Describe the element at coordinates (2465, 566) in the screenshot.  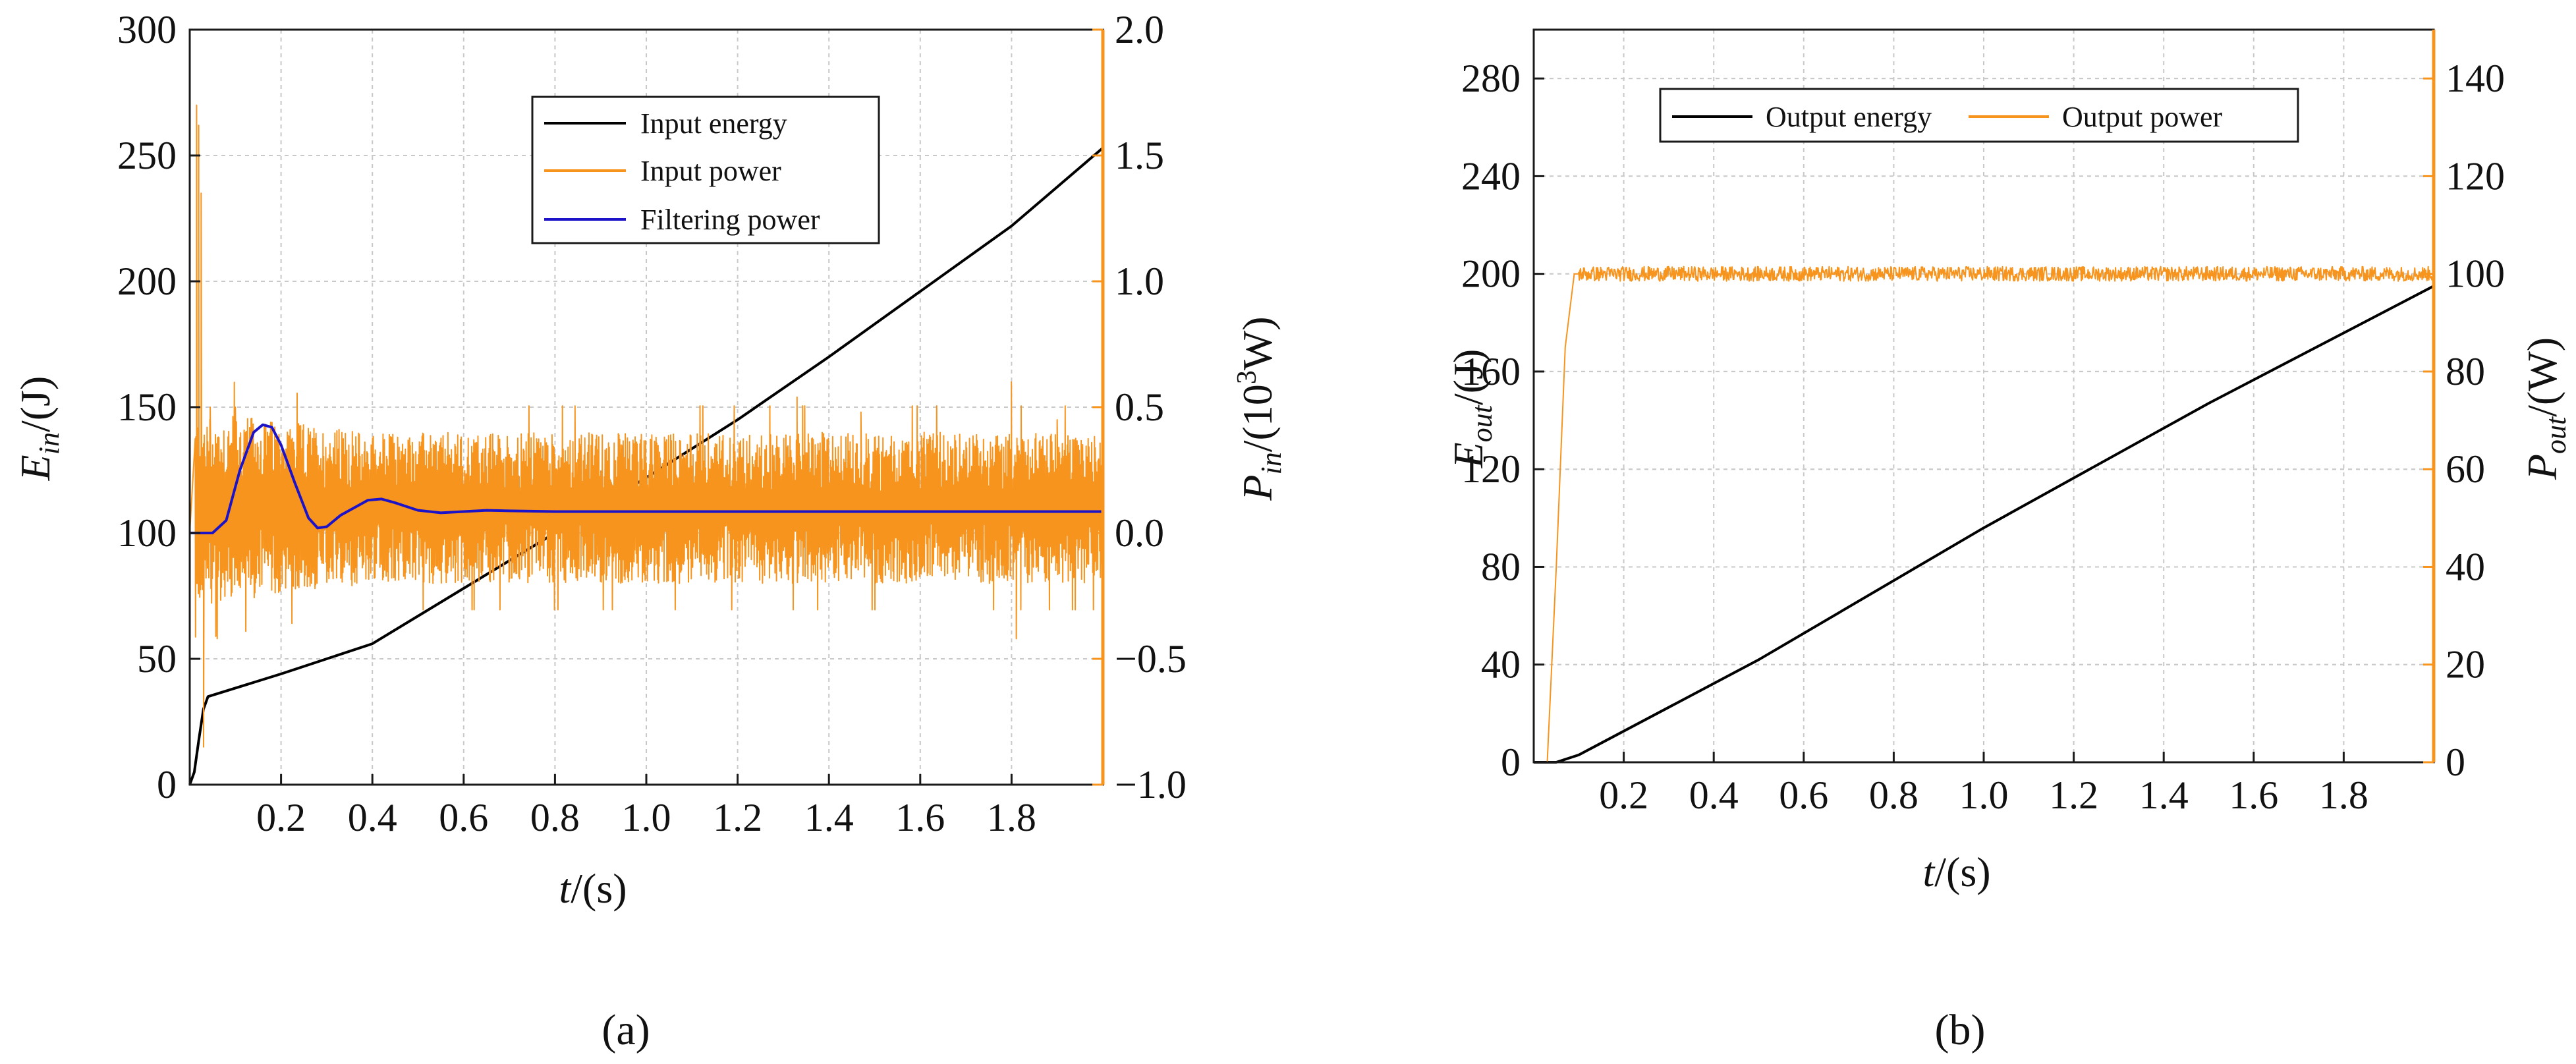
I see `y-right-tick-label: 40` at that location.